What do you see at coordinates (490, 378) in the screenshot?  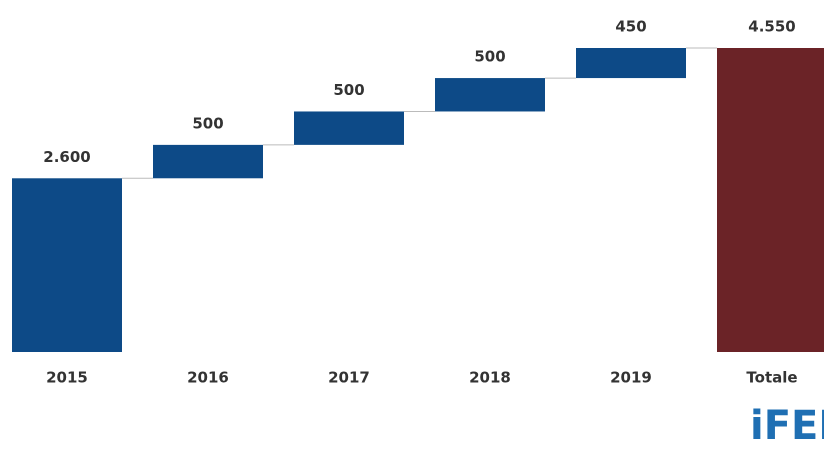 I see `x-tick-label: 2018` at bounding box center [490, 378].